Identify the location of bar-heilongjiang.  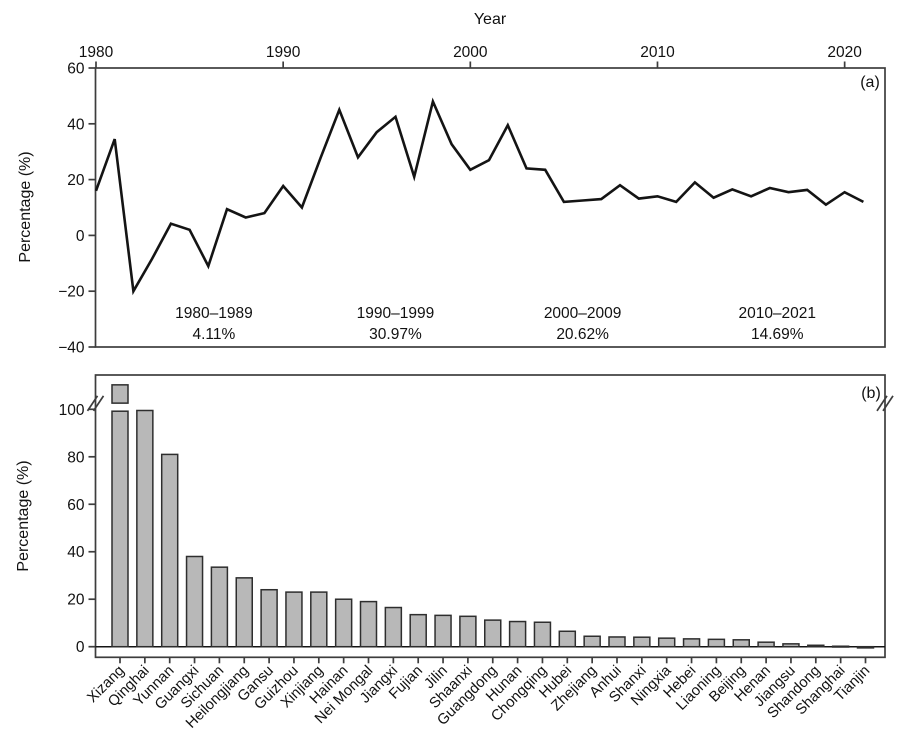
(244, 612).